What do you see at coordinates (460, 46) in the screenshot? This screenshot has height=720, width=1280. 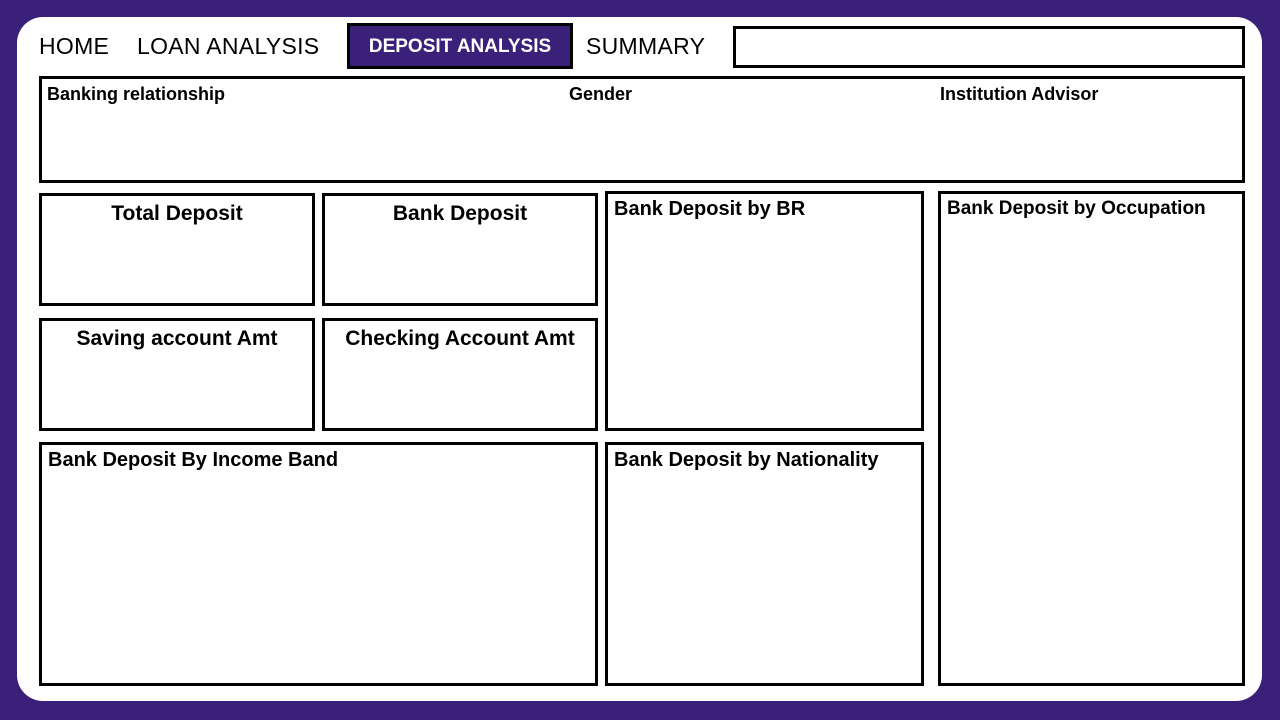 I see `nav-deposit-analysis: DEPOSIT ANALYSIS` at bounding box center [460, 46].